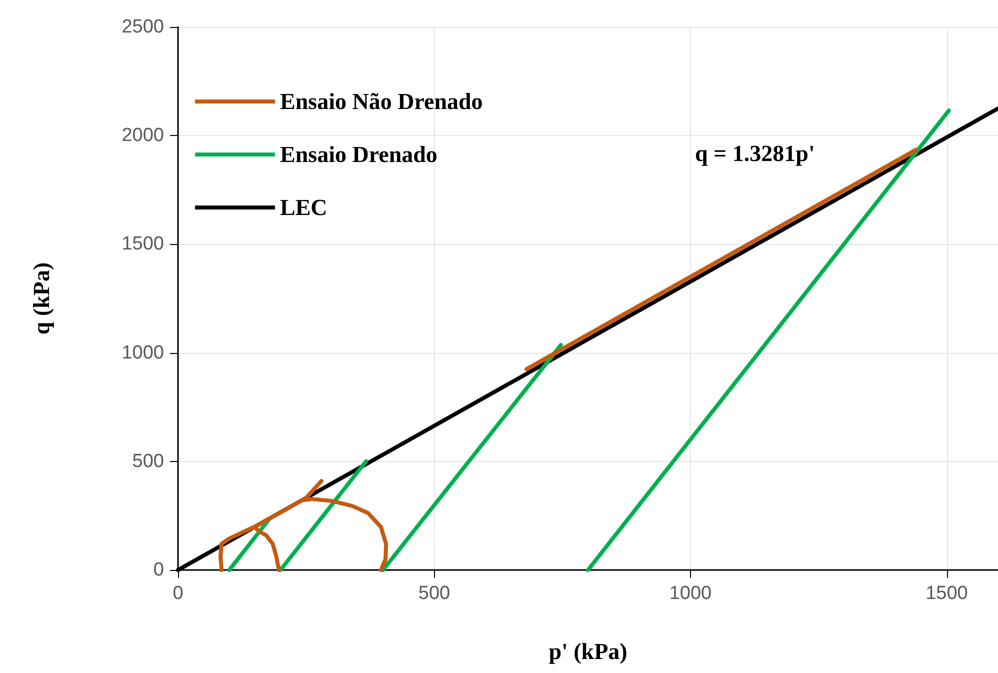  Describe the element at coordinates (690, 593) in the screenshot. I see `x-tick-label: 1000` at that location.